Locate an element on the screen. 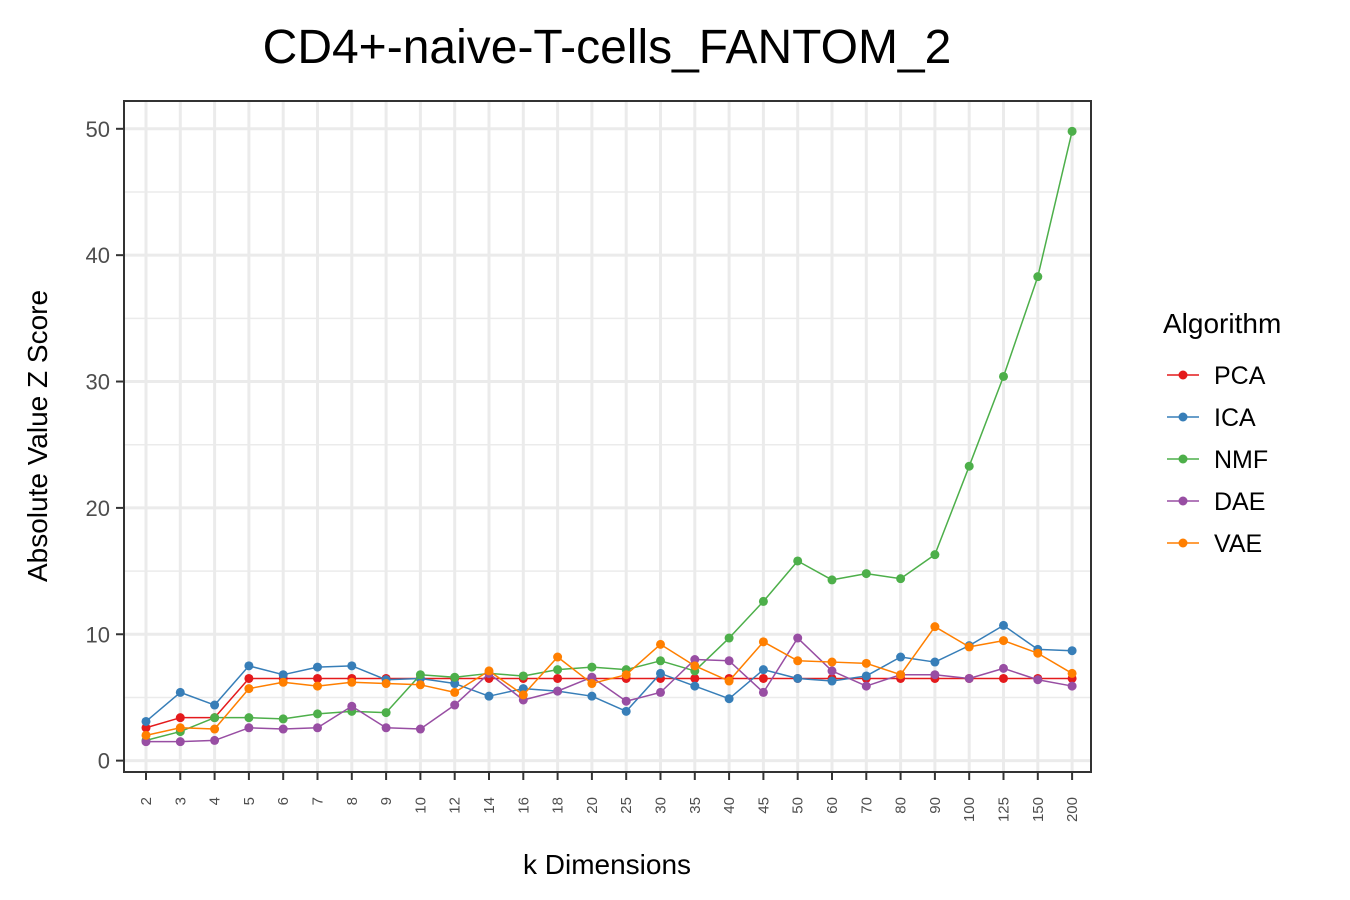 This screenshot has height=900, width=1350. x-tick-label: 40 is located at coordinates (729, 805).